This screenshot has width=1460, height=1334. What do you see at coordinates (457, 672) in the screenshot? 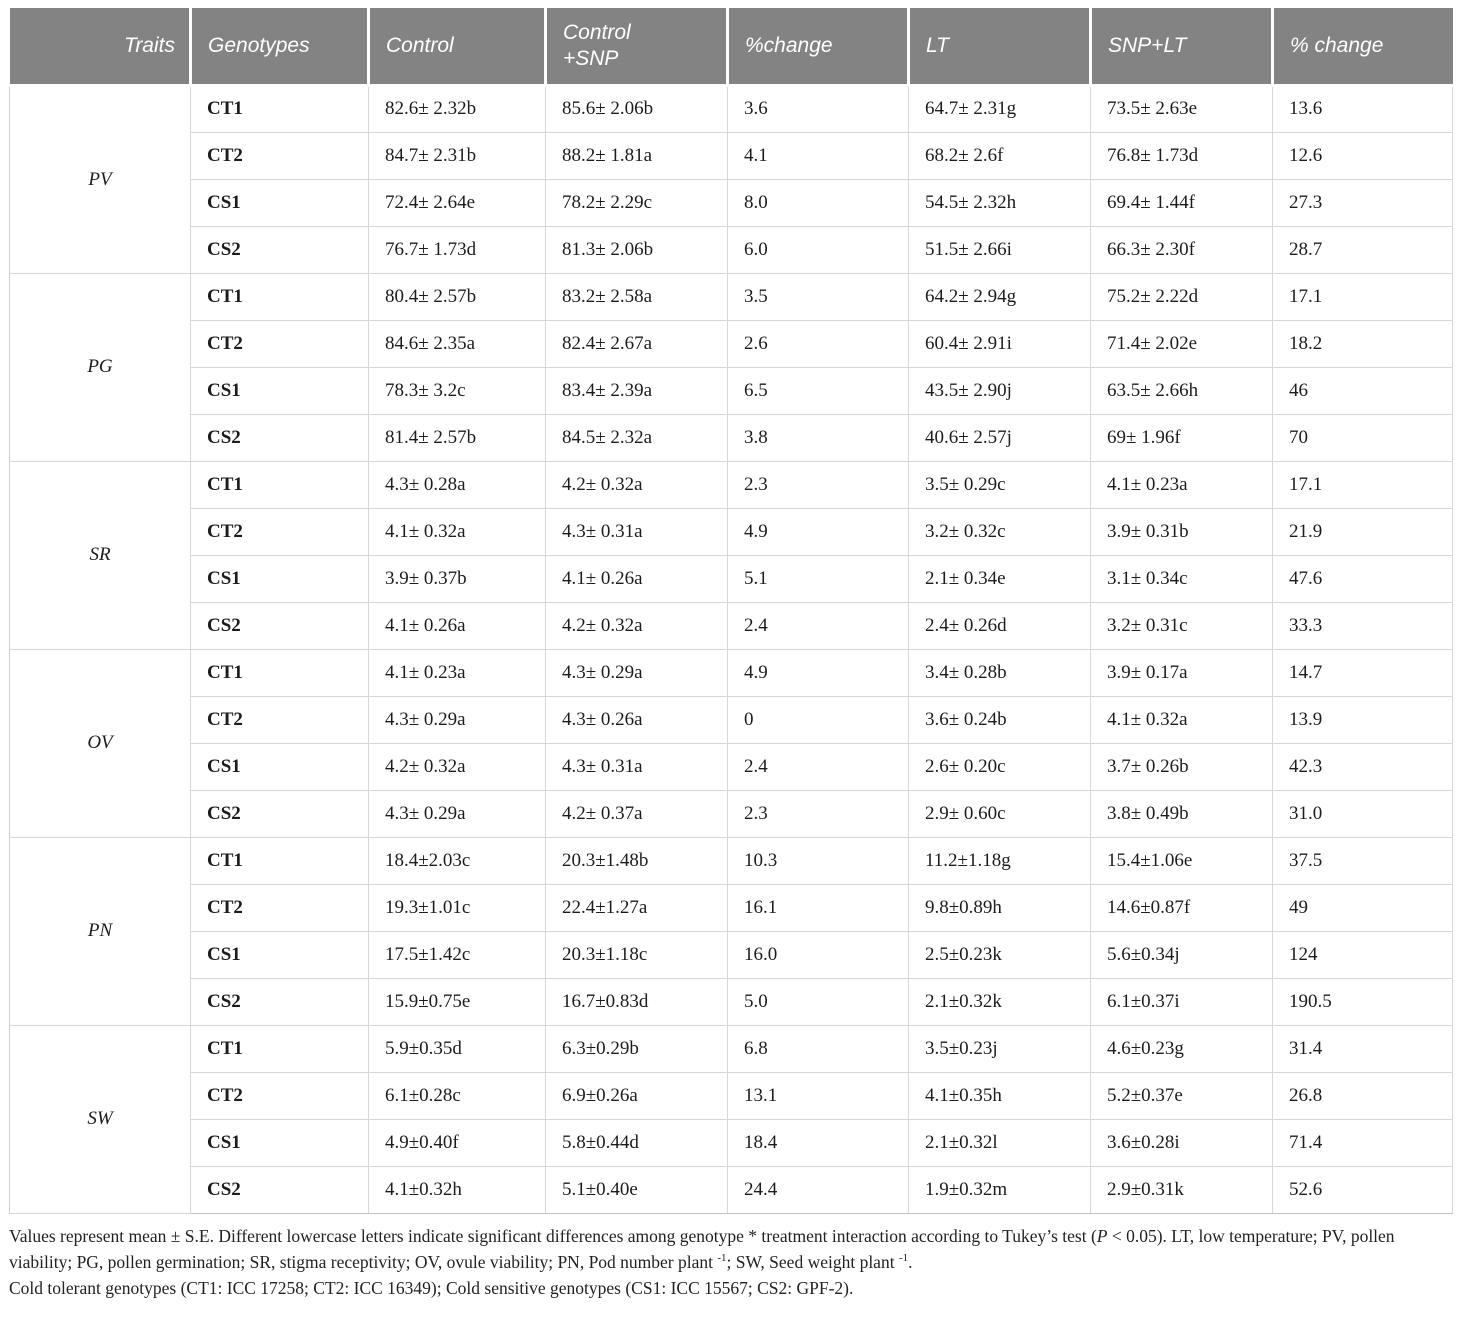
I see `value-cell: 4.1± 0.23a` at bounding box center [457, 672].